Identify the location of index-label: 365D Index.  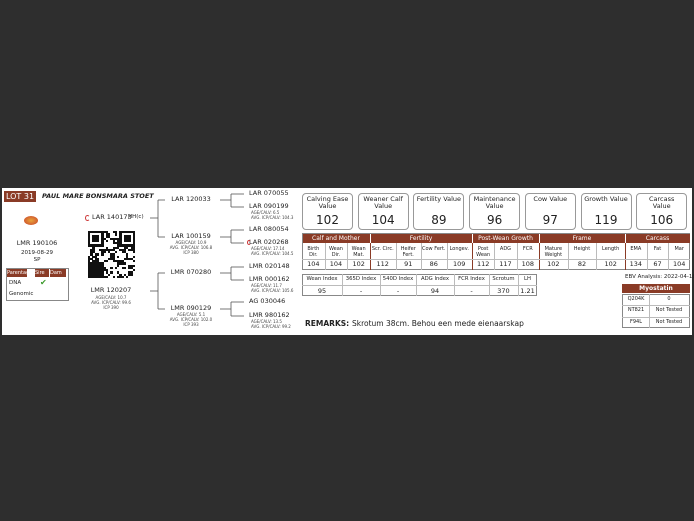
(361, 279).